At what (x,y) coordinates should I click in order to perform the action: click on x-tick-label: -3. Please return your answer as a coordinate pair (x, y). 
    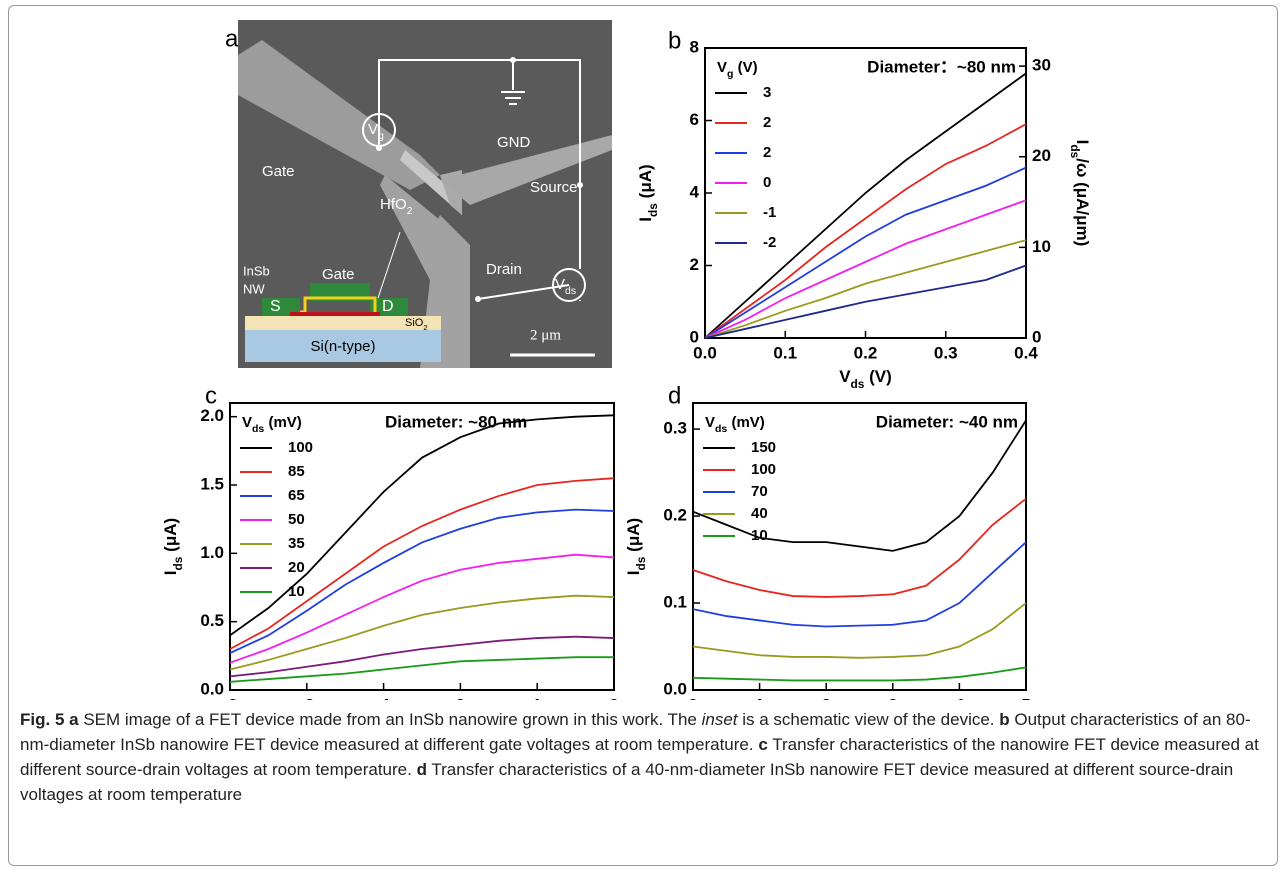
    Looking at the image, I should click on (229, 697).